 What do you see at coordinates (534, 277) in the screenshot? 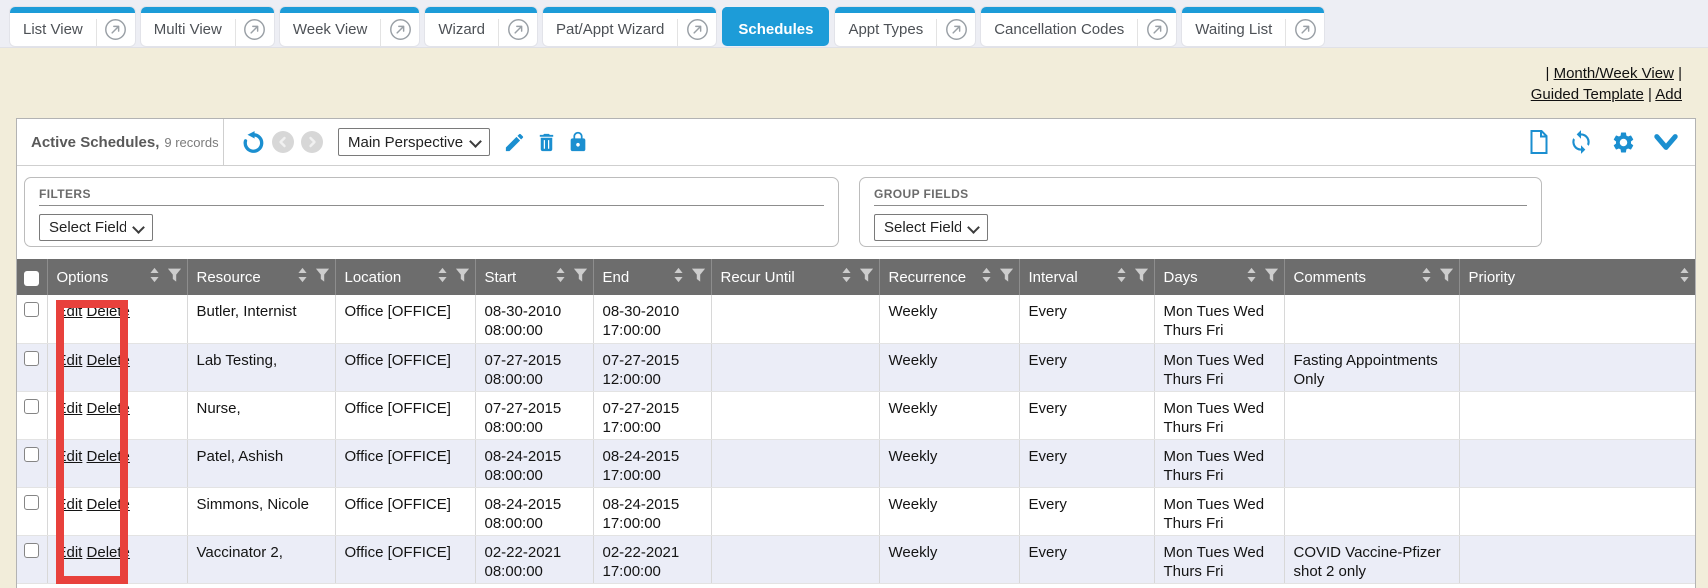
I see `column-header-start: Start` at bounding box center [534, 277].